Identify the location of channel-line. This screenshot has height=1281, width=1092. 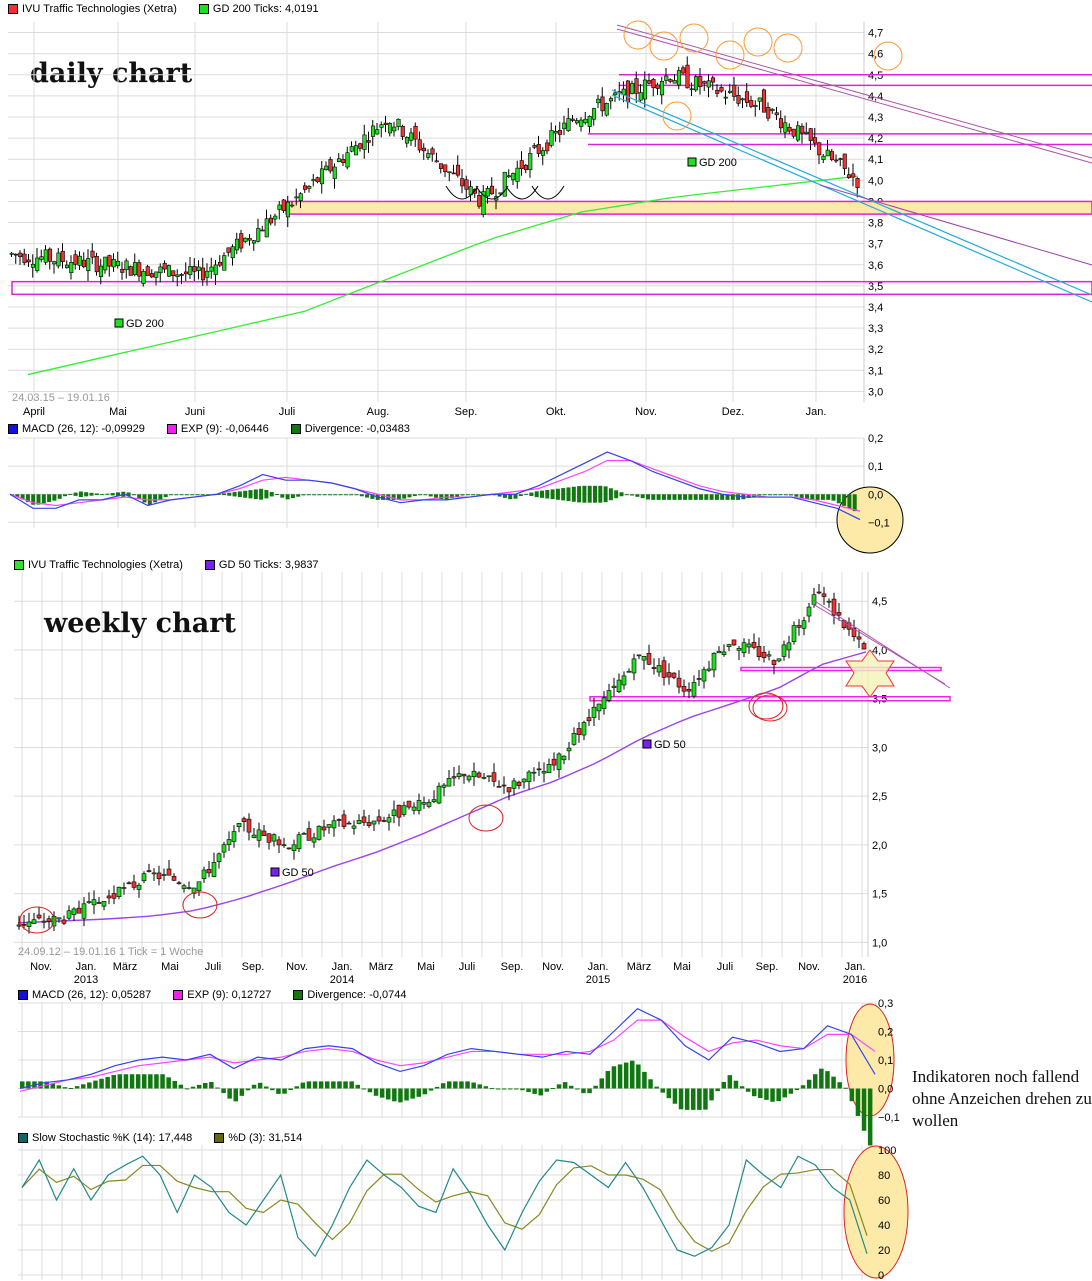
(851, 192).